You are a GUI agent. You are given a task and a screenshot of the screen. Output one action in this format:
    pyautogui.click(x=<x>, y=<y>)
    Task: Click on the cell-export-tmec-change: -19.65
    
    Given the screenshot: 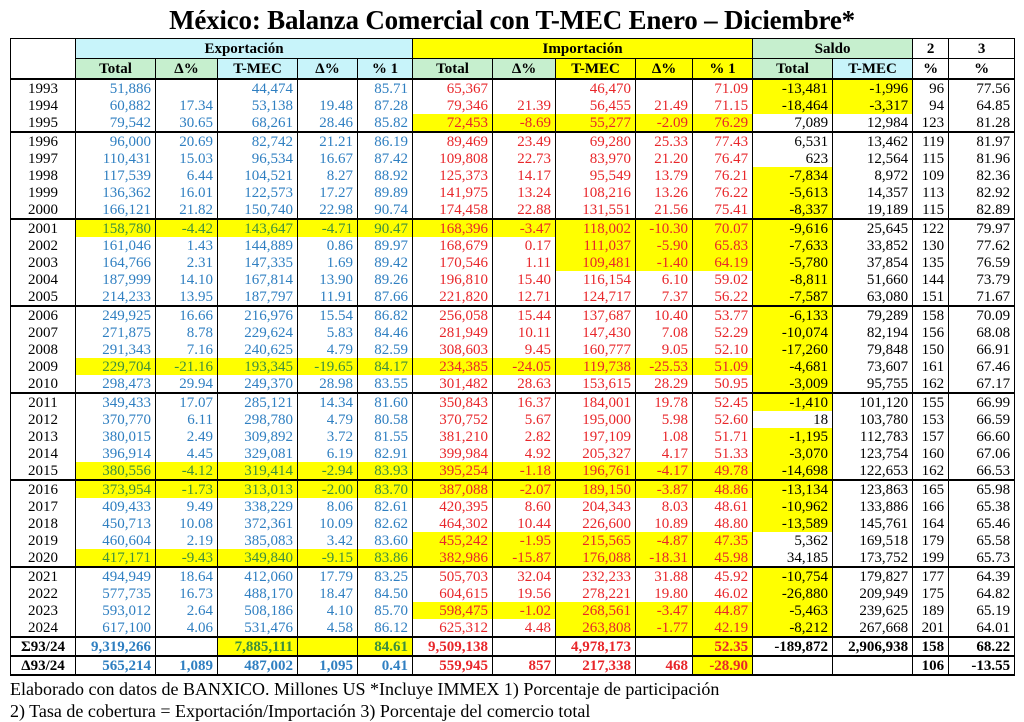 What is the action you would take?
    pyautogui.click(x=327, y=366)
    